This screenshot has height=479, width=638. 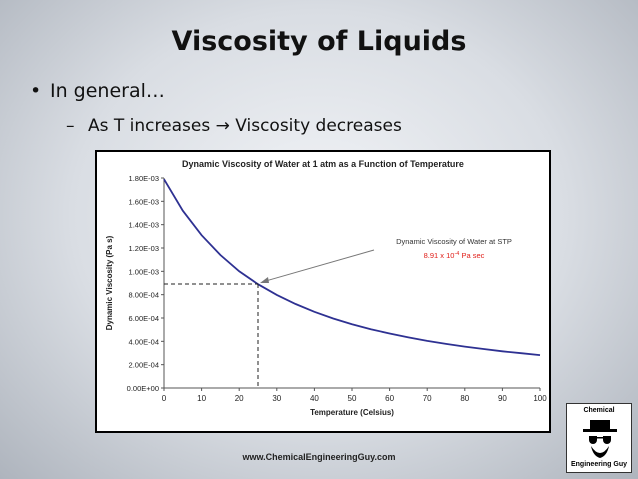 What do you see at coordinates (264, 280) in the screenshot?
I see `annotation-arrowhead` at bounding box center [264, 280].